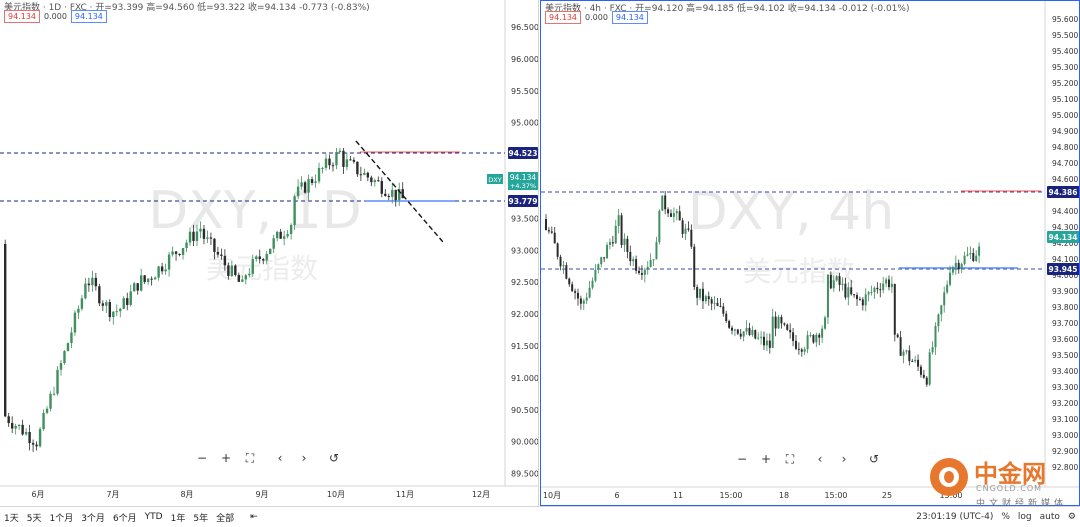 This screenshot has height=527, width=1080. I want to click on name-watermark: 美元指数, so click(799, 271).